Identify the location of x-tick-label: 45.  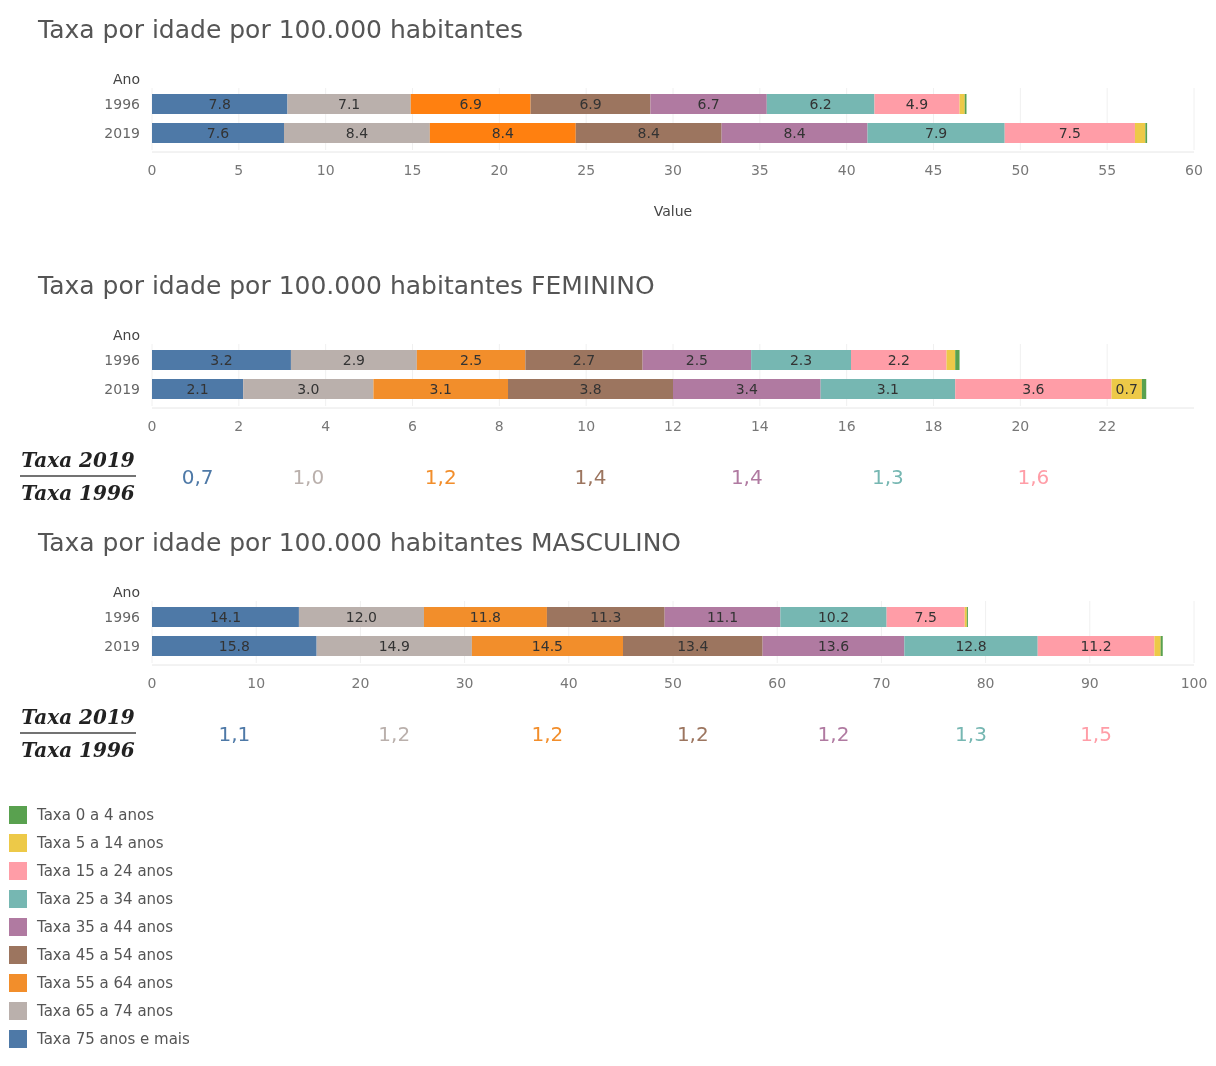
(933, 170).